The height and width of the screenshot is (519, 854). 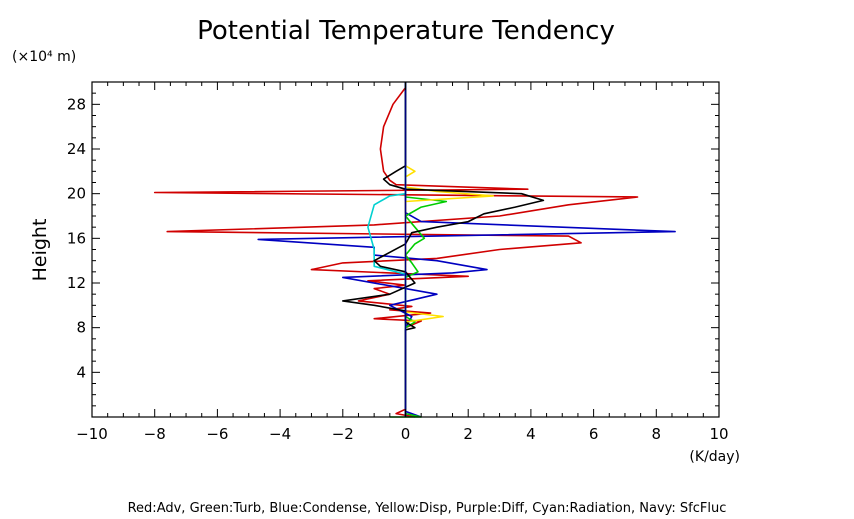 I want to click on x-tick-label: 8, so click(x=657, y=434).